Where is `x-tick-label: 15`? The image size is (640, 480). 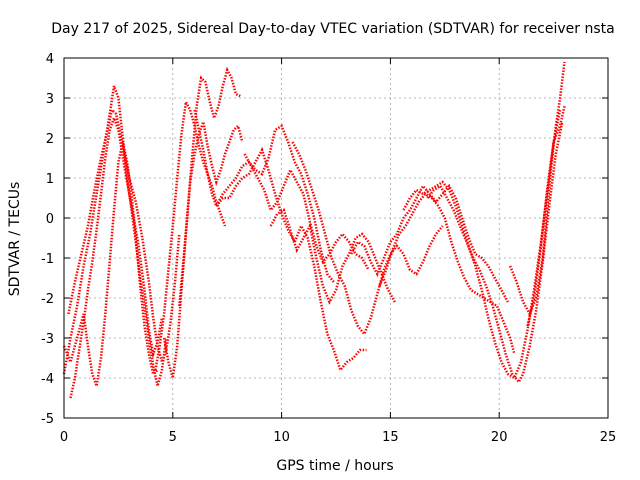 x-tick-label: 15 is located at coordinates (390, 437).